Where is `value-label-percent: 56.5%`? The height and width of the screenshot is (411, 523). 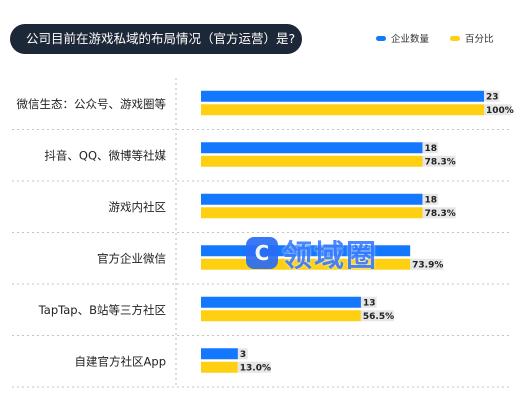
value-label-percent: 56.5% is located at coordinates (378, 317).